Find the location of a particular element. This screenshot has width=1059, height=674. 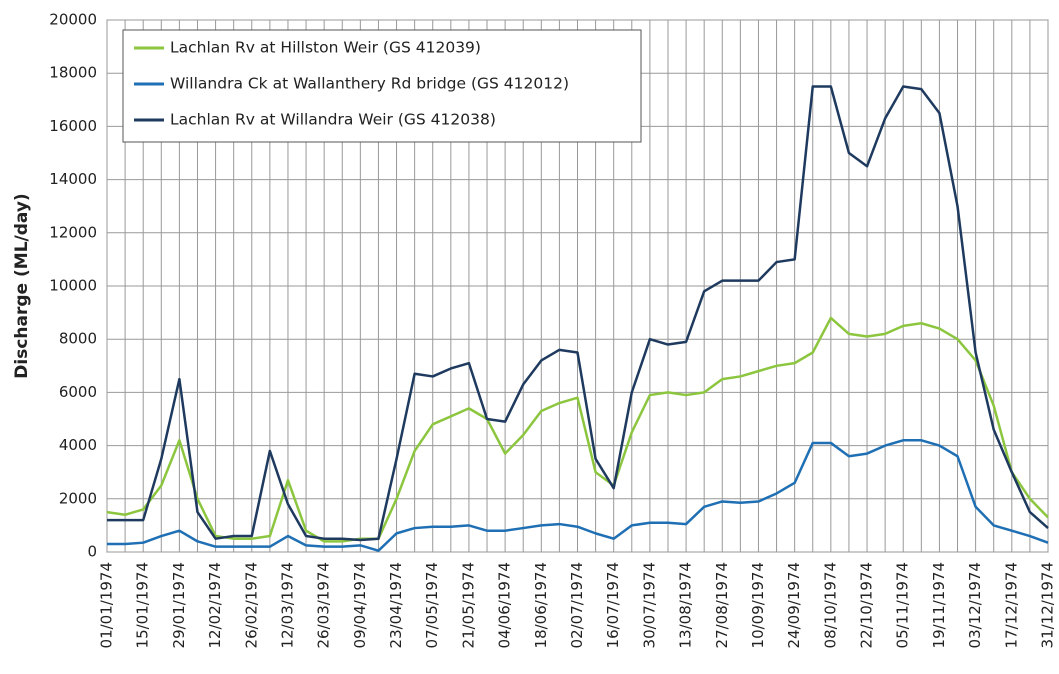

legend-label: Lachlan Rv at Willandra Weir (GS 412038) is located at coordinates (333, 120).